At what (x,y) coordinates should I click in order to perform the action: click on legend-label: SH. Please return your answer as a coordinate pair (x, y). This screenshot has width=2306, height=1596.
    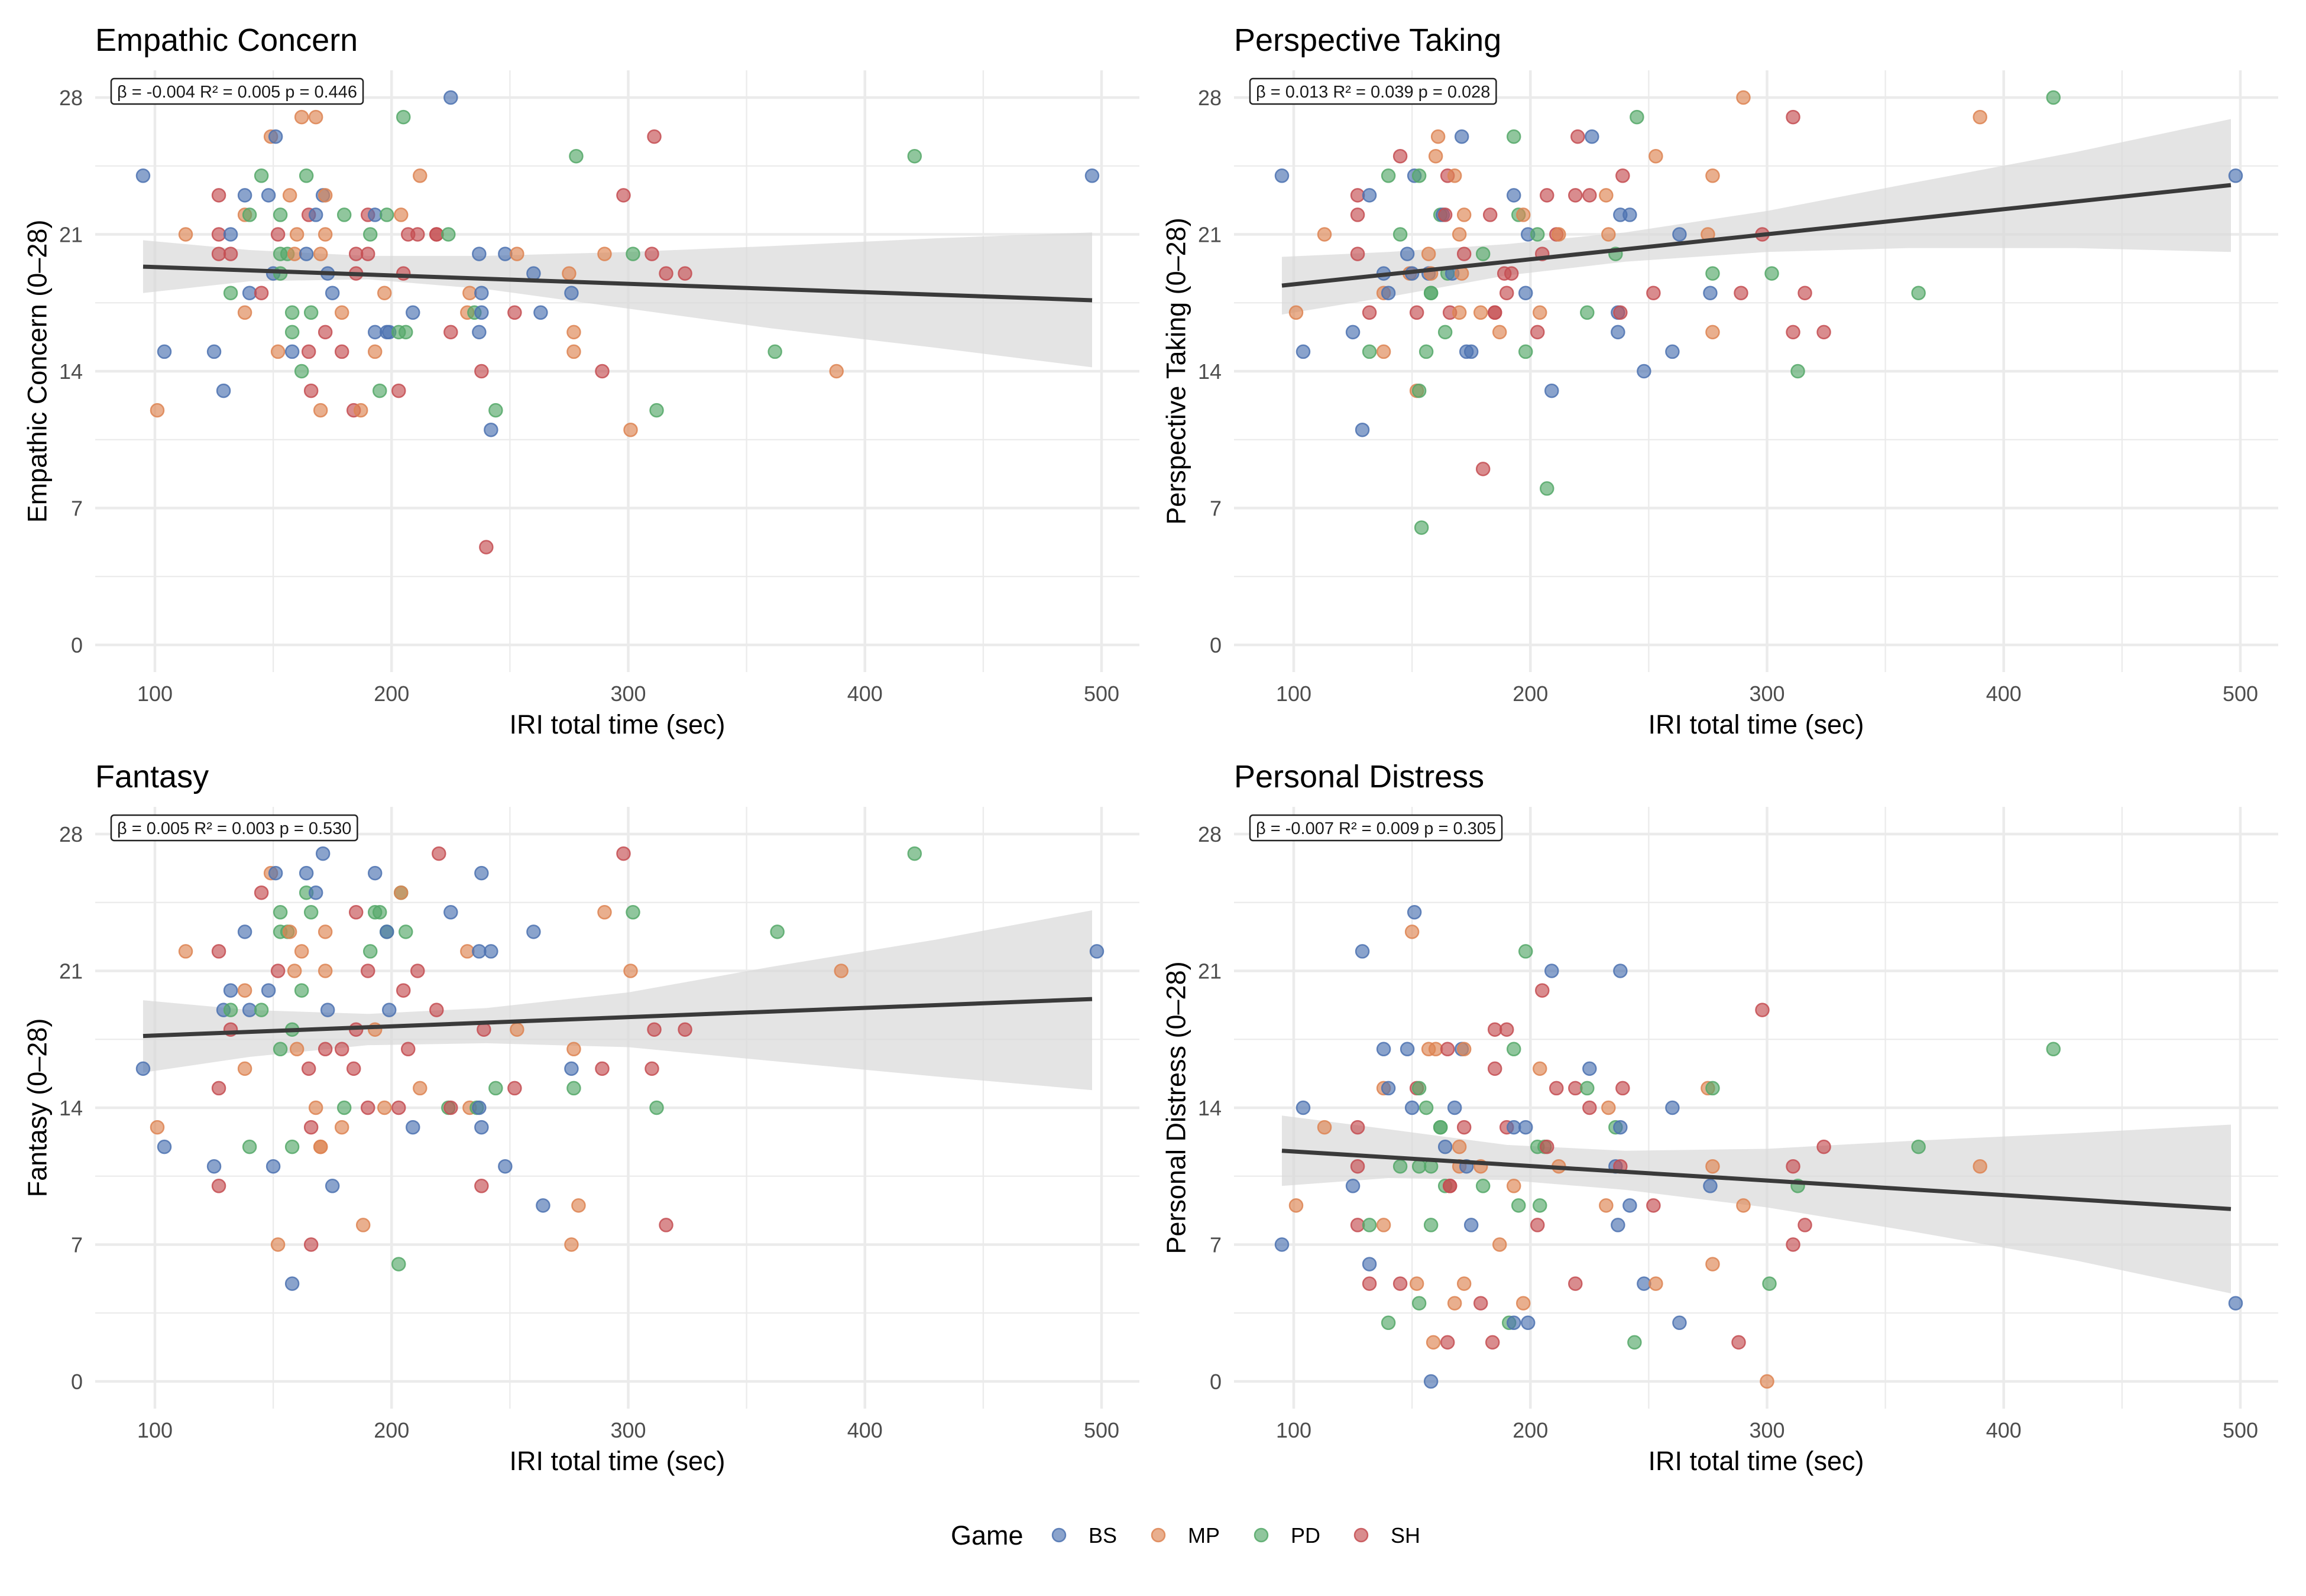
    Looking at the image, I should click on (1405, 1536).